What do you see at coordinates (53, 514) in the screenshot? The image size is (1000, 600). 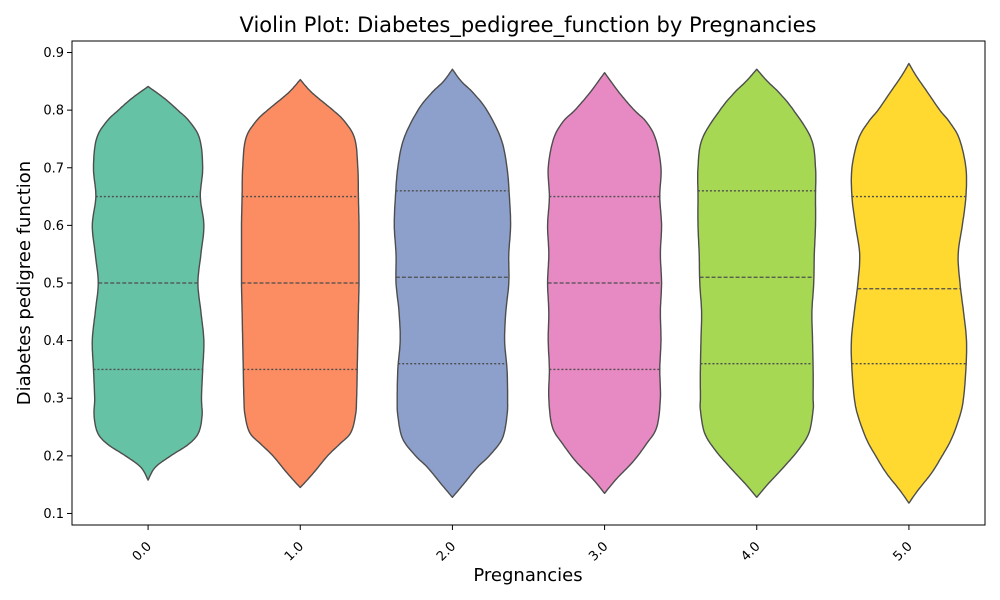 I see `y-tick-label: 0.1` at bounding box center [53, 514].